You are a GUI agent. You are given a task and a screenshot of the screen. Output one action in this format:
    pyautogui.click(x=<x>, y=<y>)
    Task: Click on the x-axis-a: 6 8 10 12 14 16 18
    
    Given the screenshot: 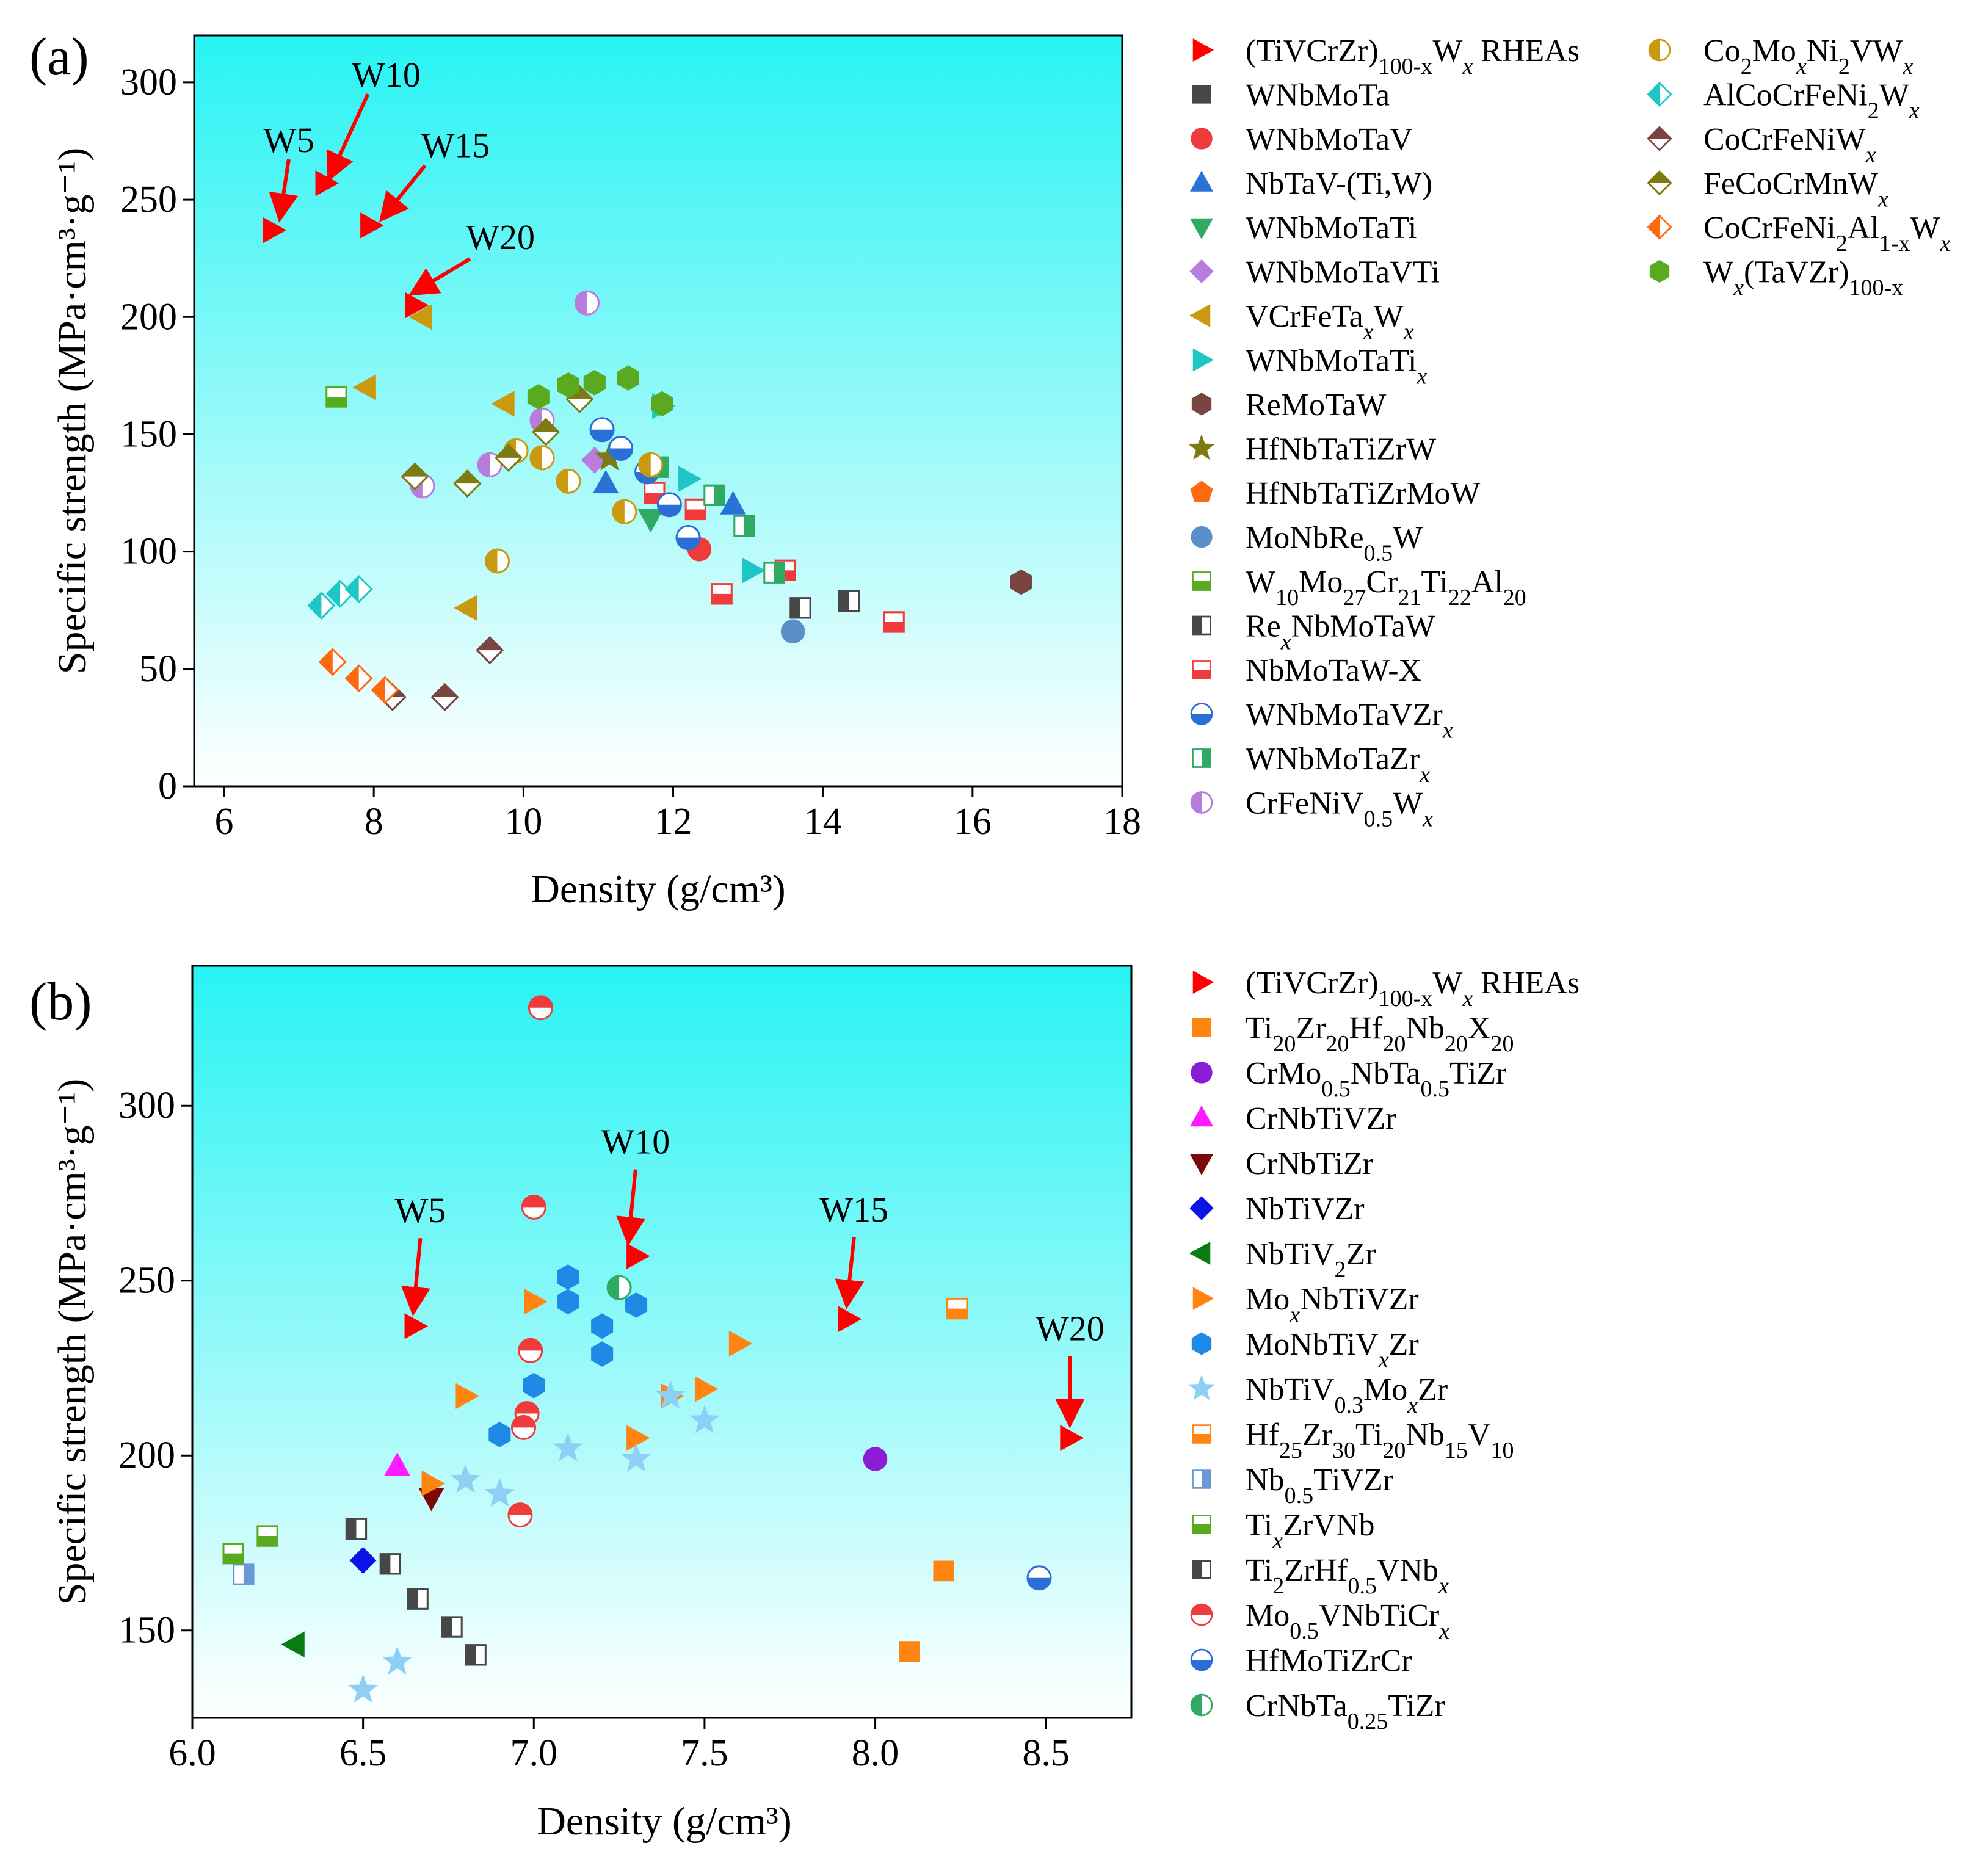 What is the action you would take?
    pyautogui.click(x=678, y=814)
    